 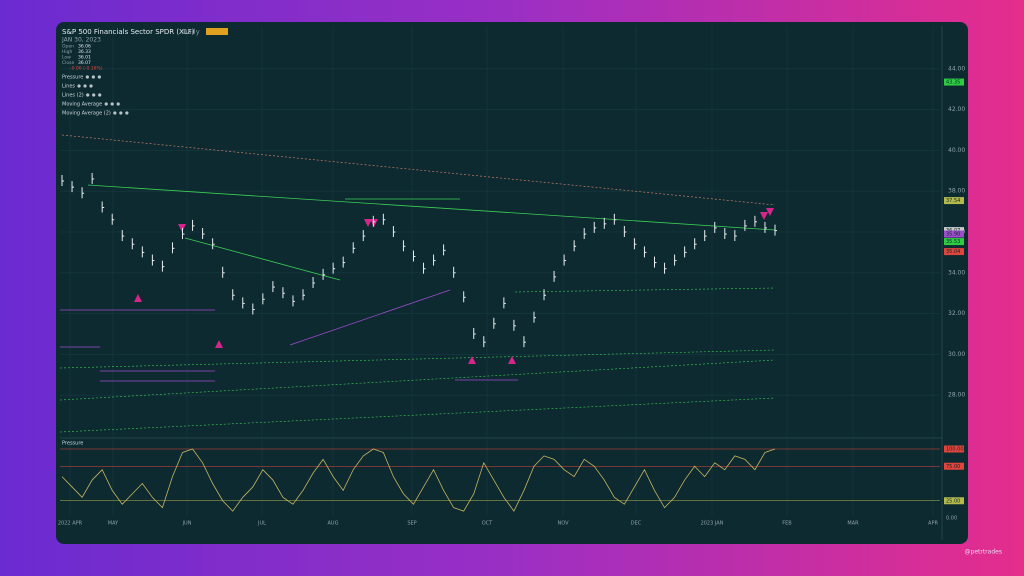 I want to click on level-label: 100.00, so click(x=955, y=450).